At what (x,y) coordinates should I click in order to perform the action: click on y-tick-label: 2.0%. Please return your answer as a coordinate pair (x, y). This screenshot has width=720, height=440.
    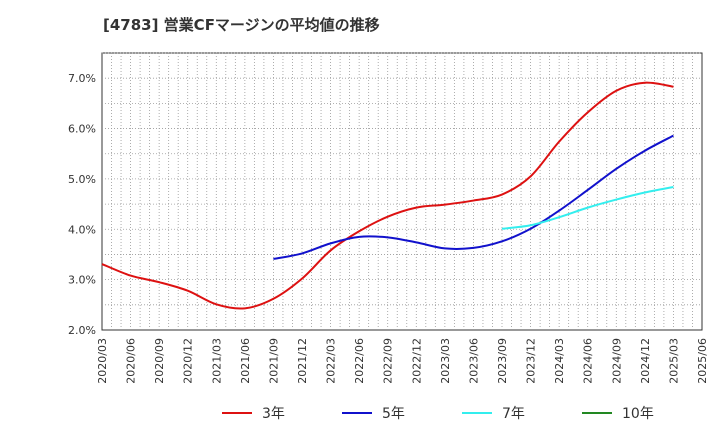
    Looking at the image, I should click on (82, 330).